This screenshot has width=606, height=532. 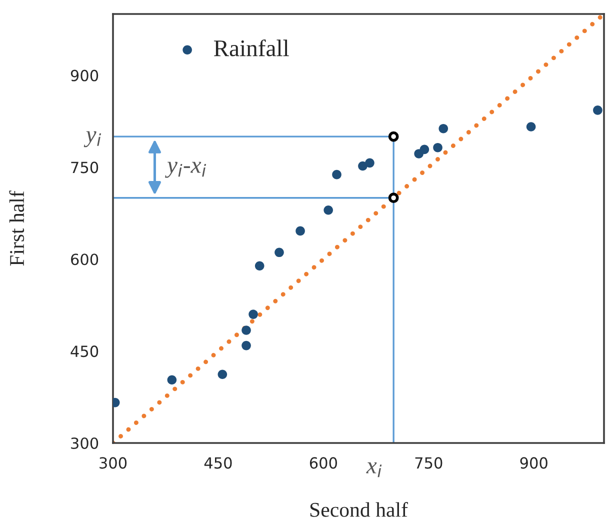 I want to click on annotation: y$_{i}$-x$_{i}$, so click(x=185, y=170).